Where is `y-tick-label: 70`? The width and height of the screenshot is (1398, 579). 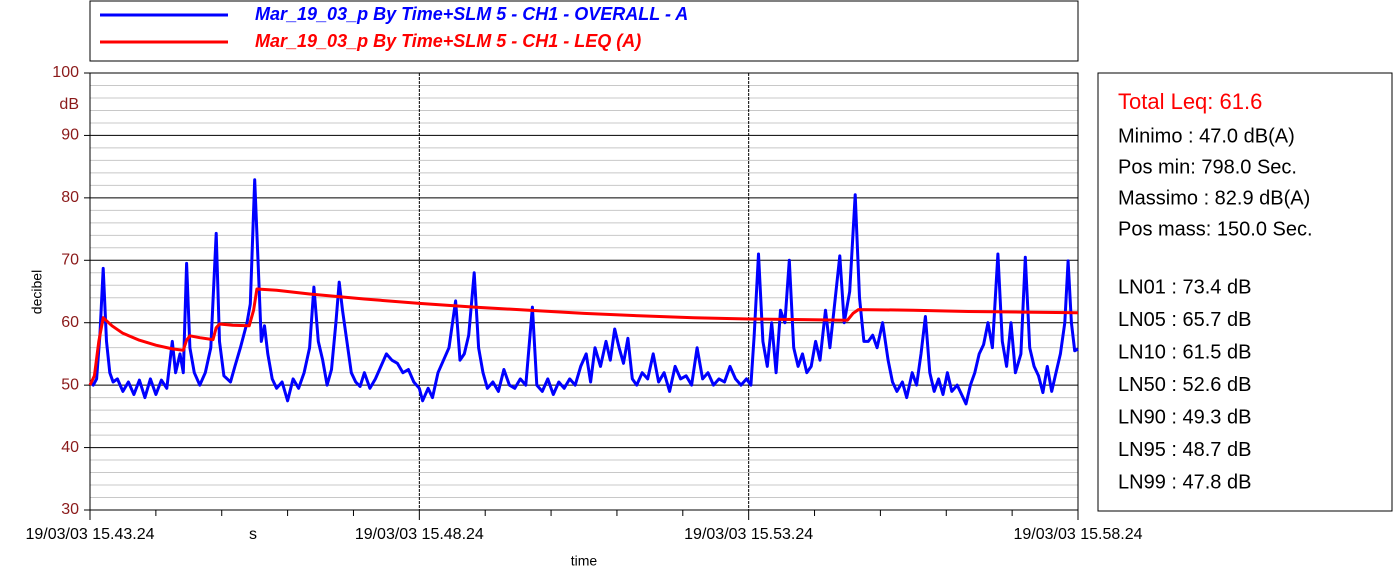 y-tick-label: 70 is located at coordinates (70, 260).